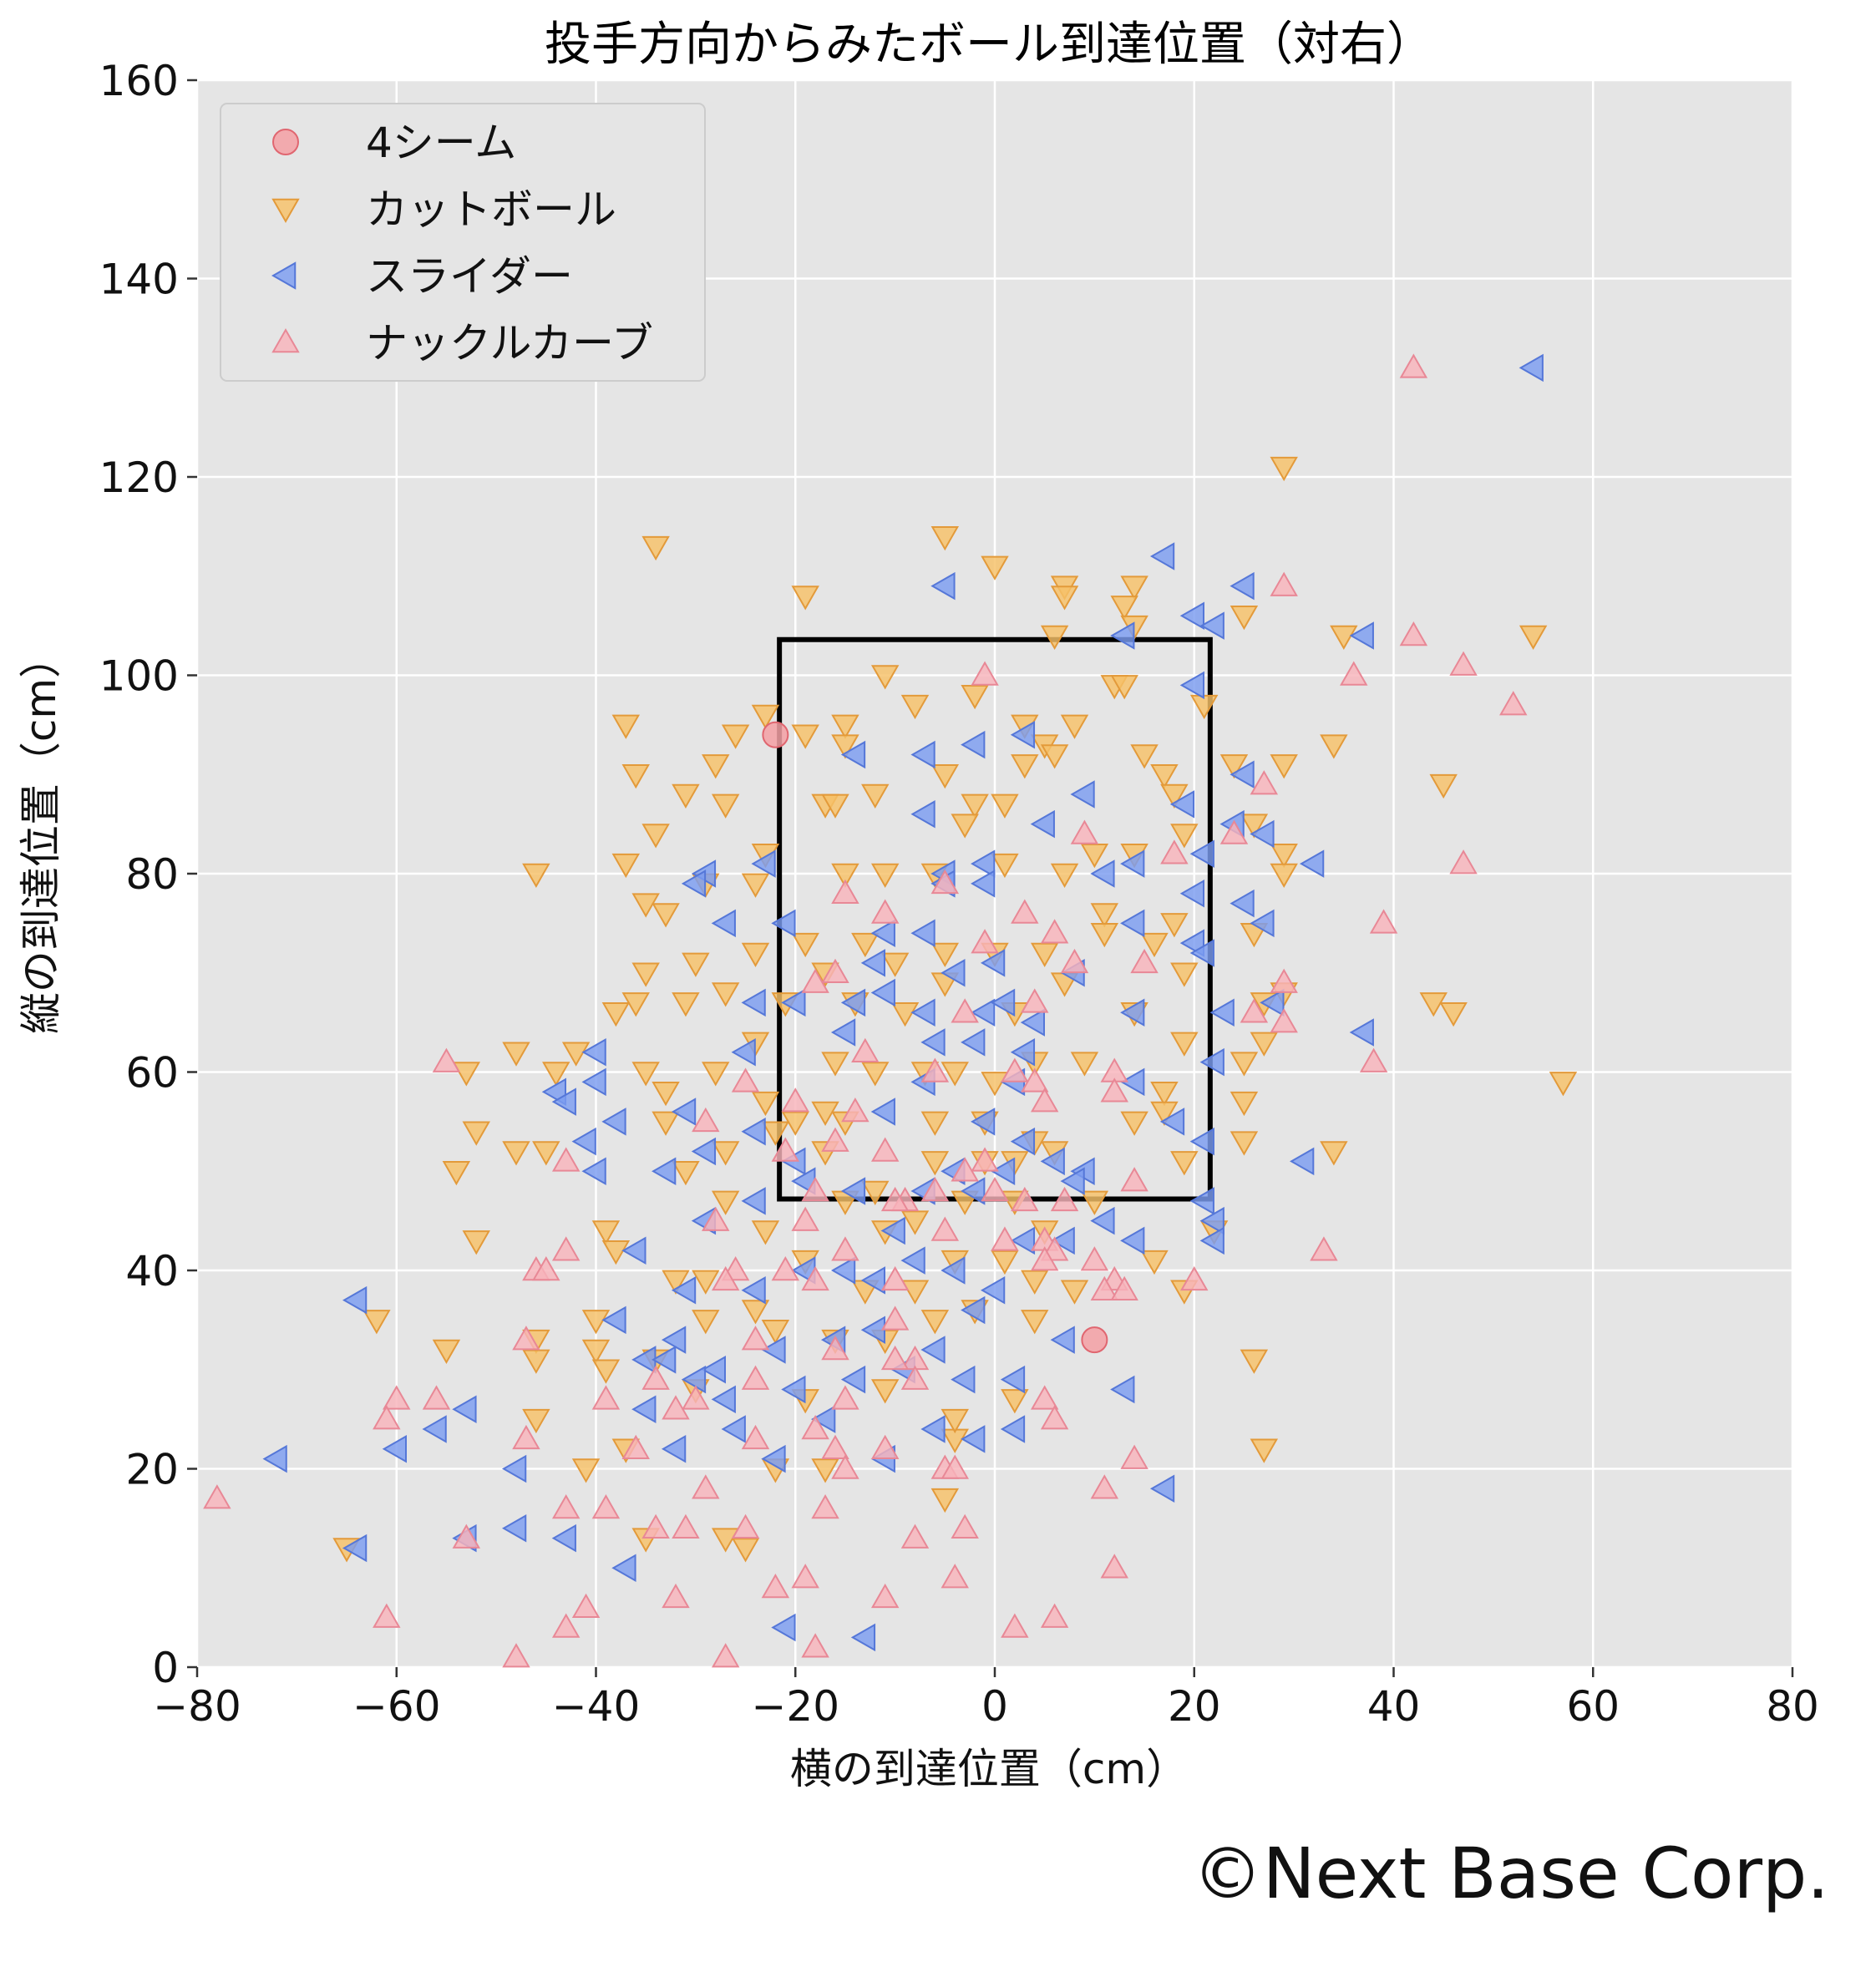  I want to click on x-axis-label: 横の到達位置（cm）, so click(989, 1769).